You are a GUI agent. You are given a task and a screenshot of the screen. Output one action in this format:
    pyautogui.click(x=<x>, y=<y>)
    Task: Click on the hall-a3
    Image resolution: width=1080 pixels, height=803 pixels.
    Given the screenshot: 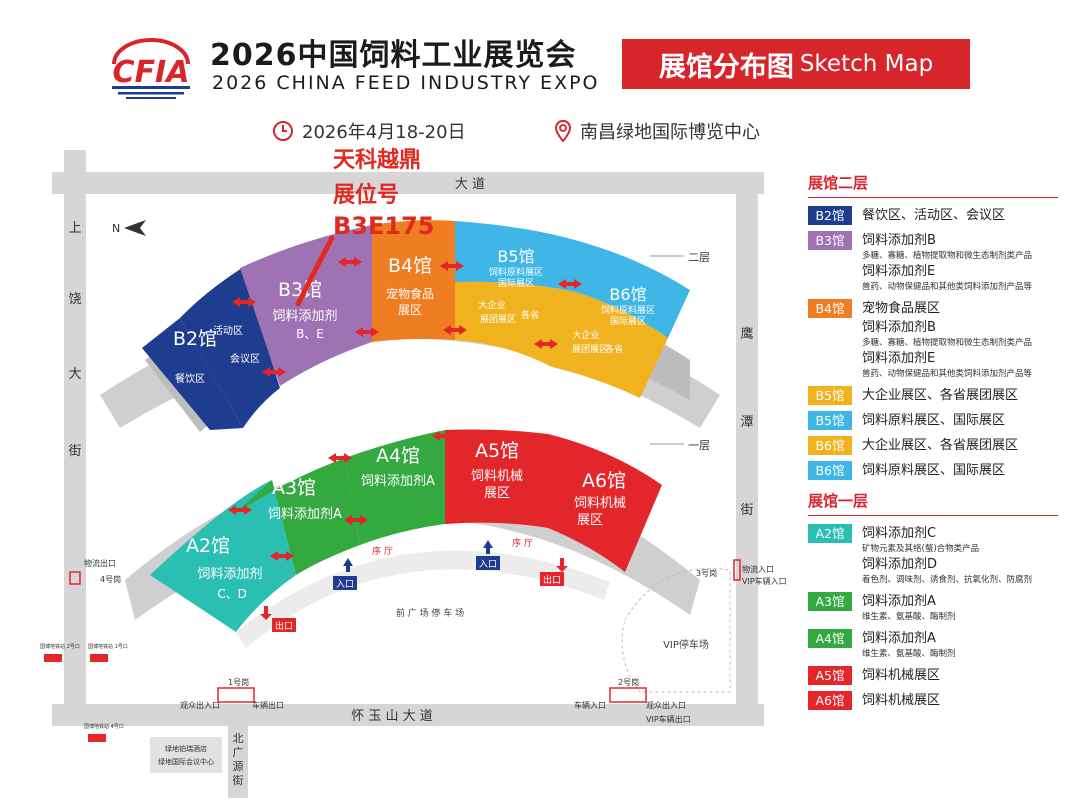 What is the action you would take?
    pyautogui.click(x=296, y=516)
    